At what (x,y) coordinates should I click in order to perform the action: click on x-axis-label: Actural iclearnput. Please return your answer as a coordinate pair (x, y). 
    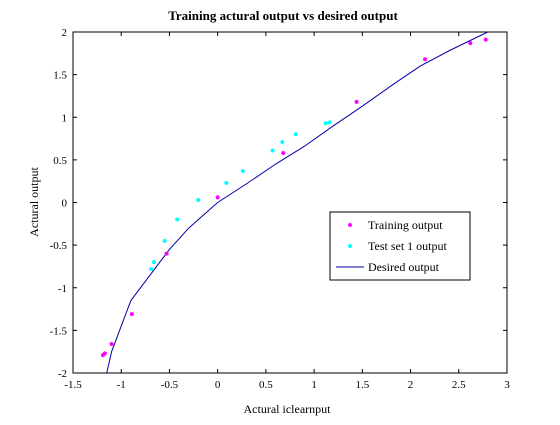
    Looking at the image, I should click on (288, 409).